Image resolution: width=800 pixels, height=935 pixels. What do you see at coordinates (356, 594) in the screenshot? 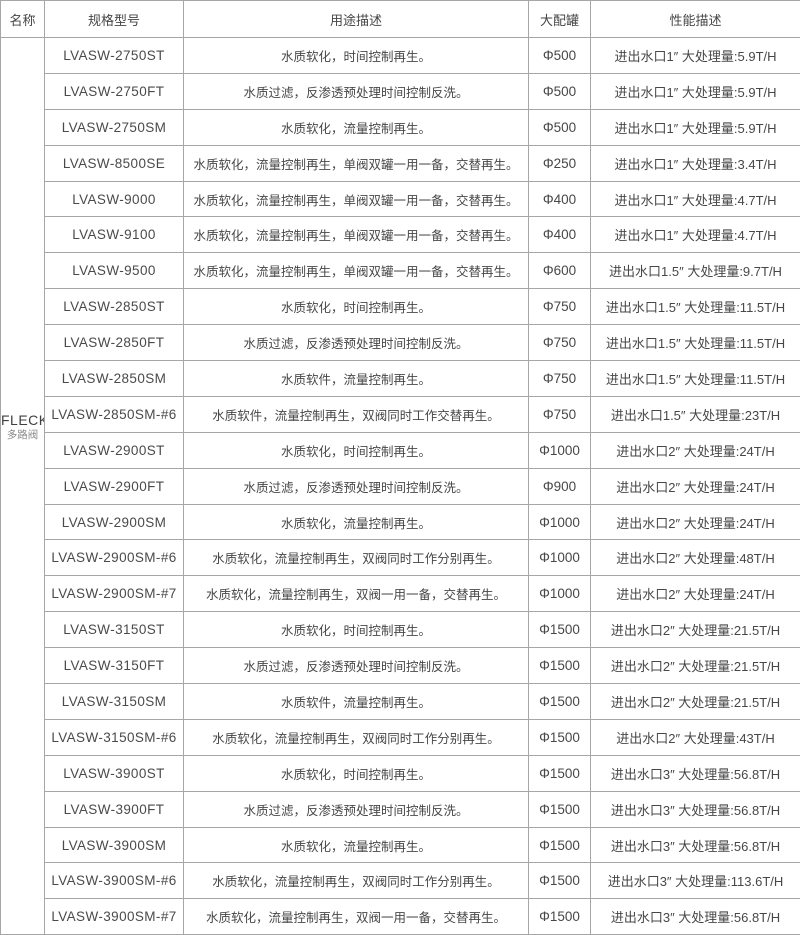
I see `usage-cell: 水质软化，流量控制再生，双阀一用一备，交替再生。` at bounding box center [356, 594].